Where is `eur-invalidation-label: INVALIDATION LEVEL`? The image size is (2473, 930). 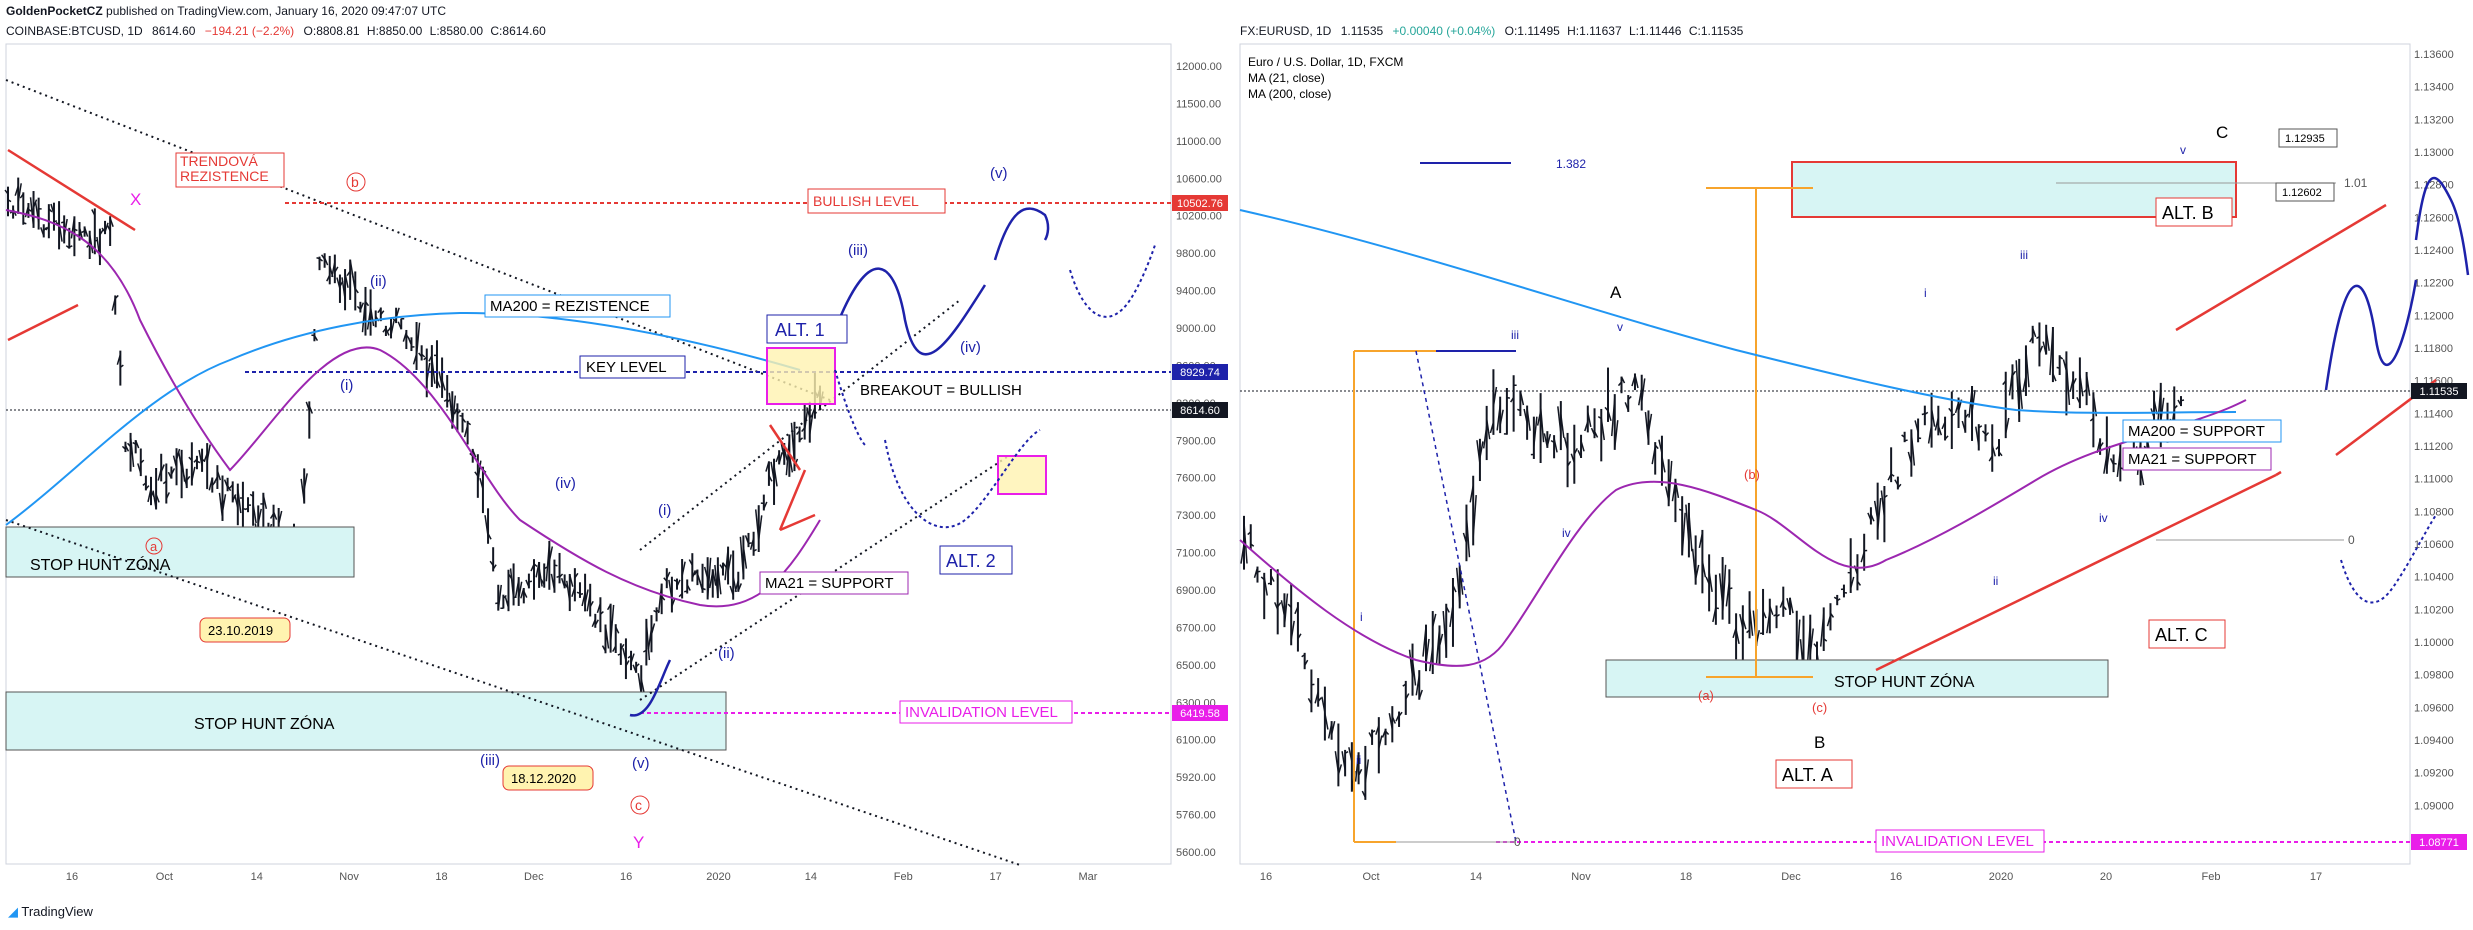
eur-invalidation-label: INVALIDATION LEVEL is located at coordinates (1957, 841).